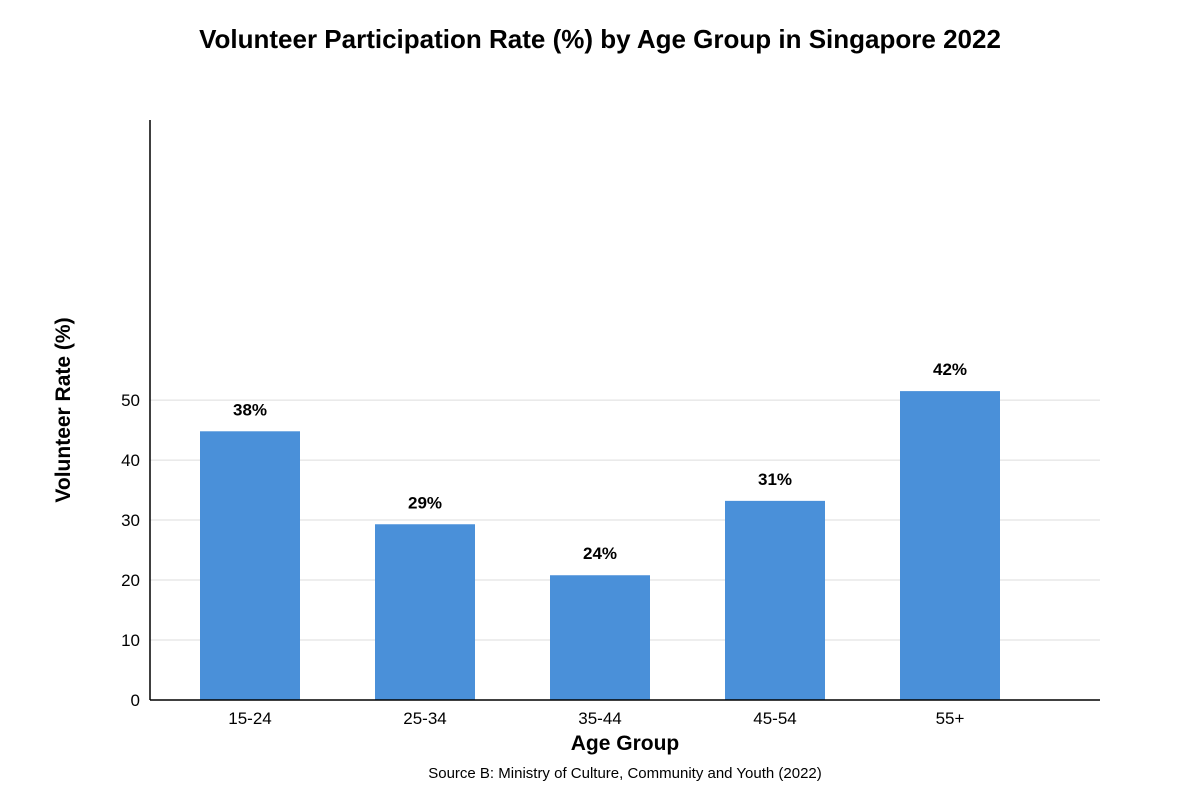 This screenshot has width=1200, height=800. Describe the element at coordinates (424, 718) in the screenshot. I see `x-tick-label: 25-34` at that location.